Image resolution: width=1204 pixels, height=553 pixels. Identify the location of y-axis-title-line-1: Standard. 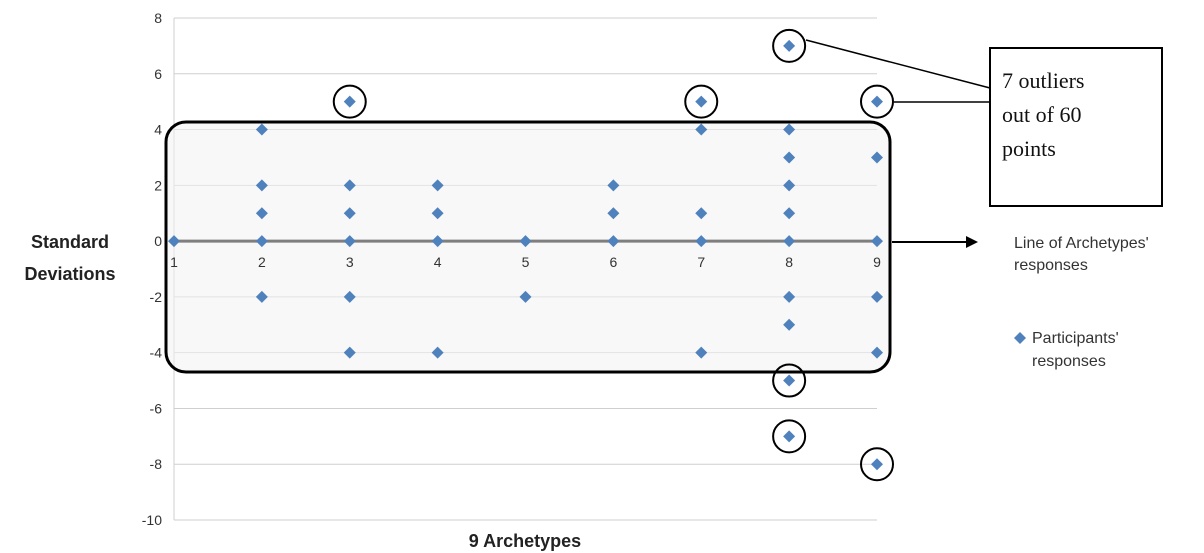
(70, 242).